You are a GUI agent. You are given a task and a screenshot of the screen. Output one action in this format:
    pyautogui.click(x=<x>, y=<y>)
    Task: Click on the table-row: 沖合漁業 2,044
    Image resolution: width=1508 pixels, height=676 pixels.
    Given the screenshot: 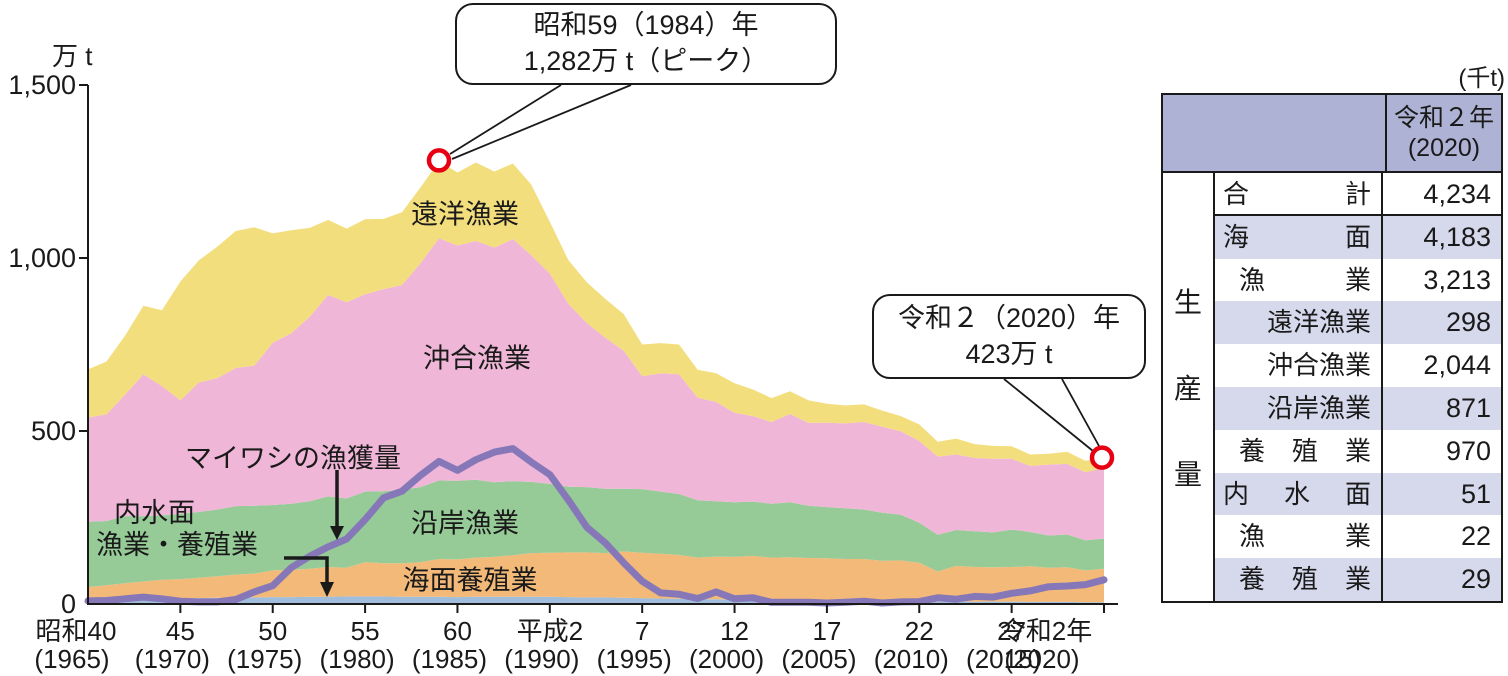 What is the action you would take?
    pyautogui.click(x=1358, y=365)
    